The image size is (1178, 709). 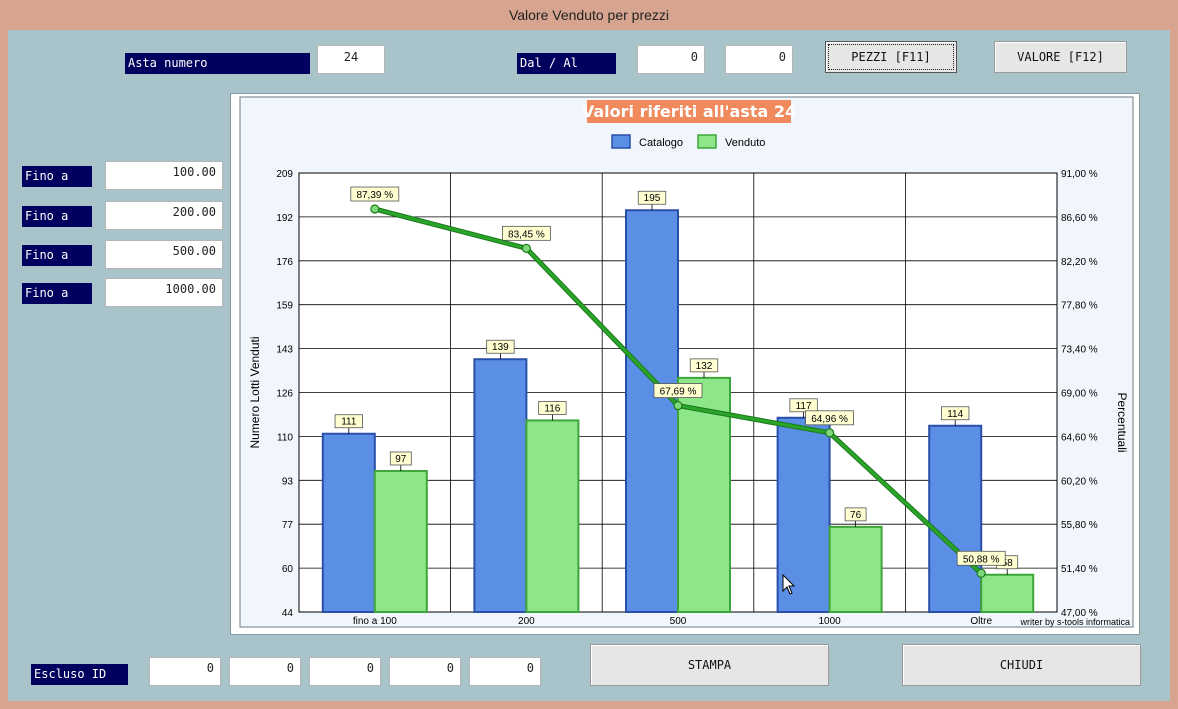 I want to click on data-label-catalogo: 139, so click(x=500, y=347).